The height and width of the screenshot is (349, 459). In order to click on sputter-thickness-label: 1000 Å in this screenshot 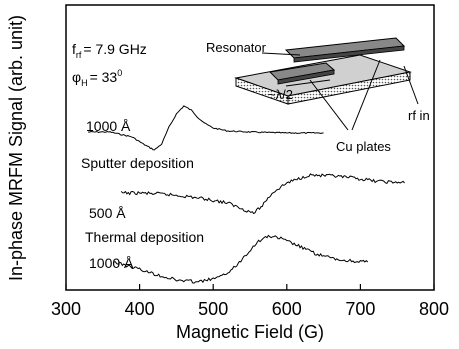, I will do `click(108, 126)`.